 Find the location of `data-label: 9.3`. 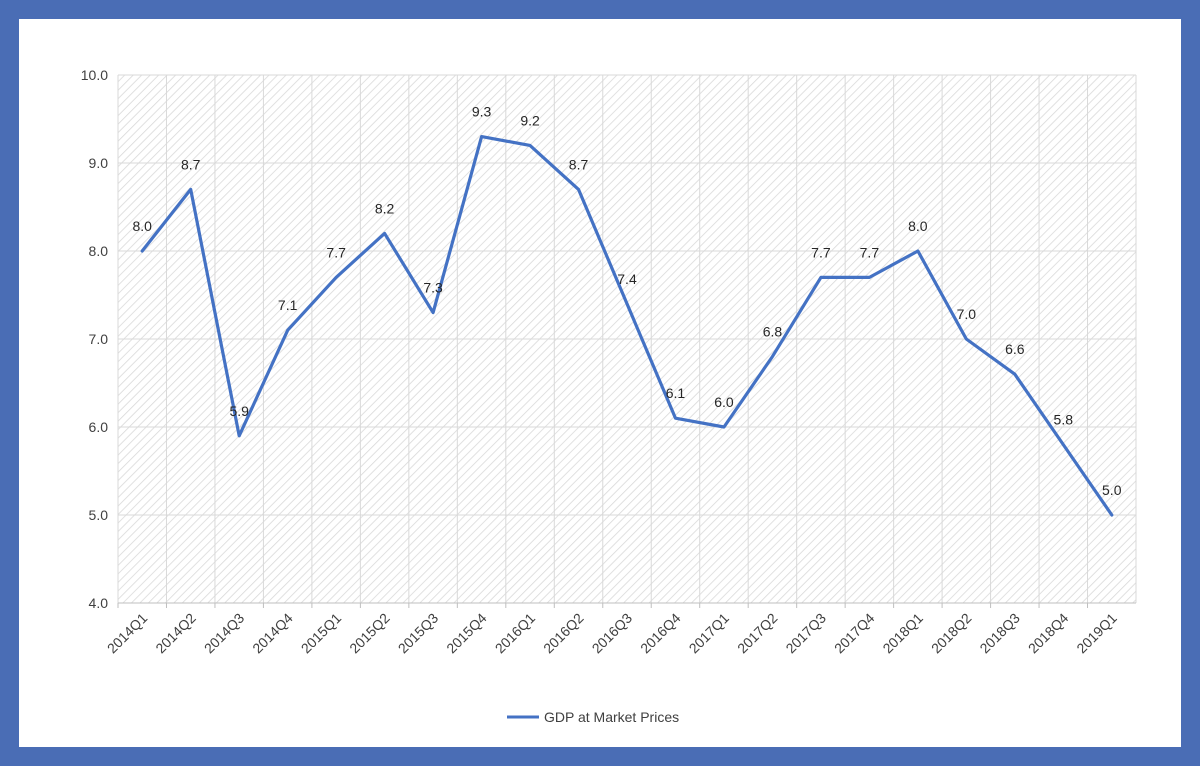

data-label: 9.3 is located at coordinates (482, 112).